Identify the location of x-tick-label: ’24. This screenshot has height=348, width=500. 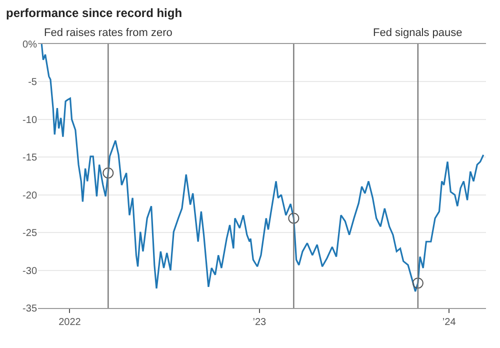
(449, 322).